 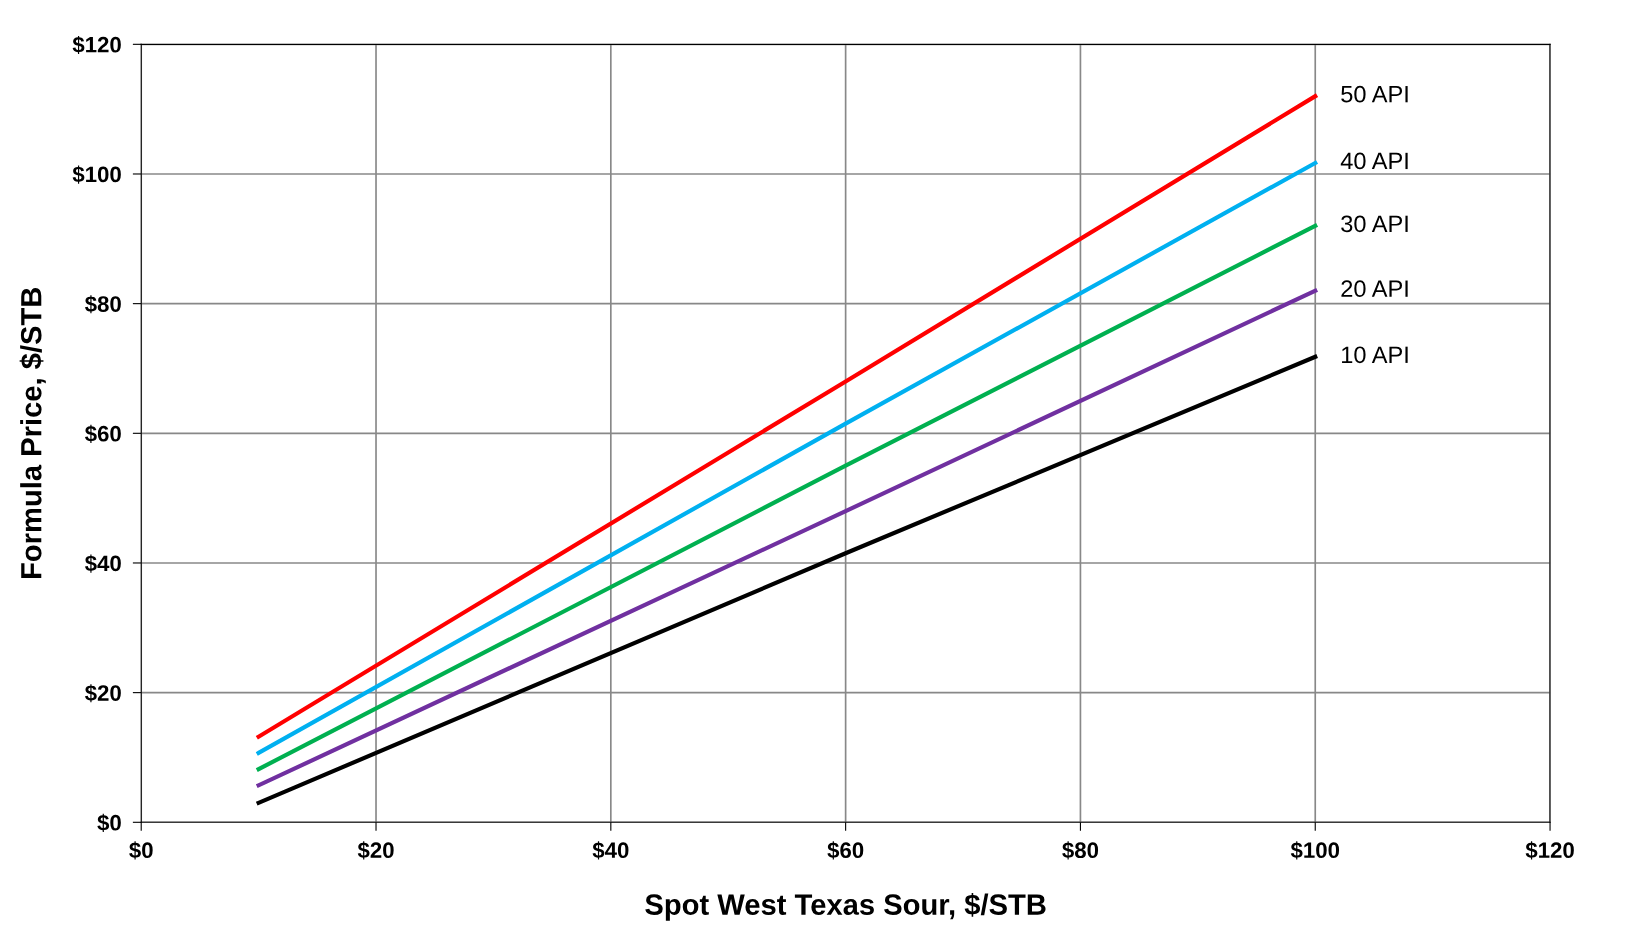 I want to click on x-tick-label: $100, so click(x=1315, y=850).